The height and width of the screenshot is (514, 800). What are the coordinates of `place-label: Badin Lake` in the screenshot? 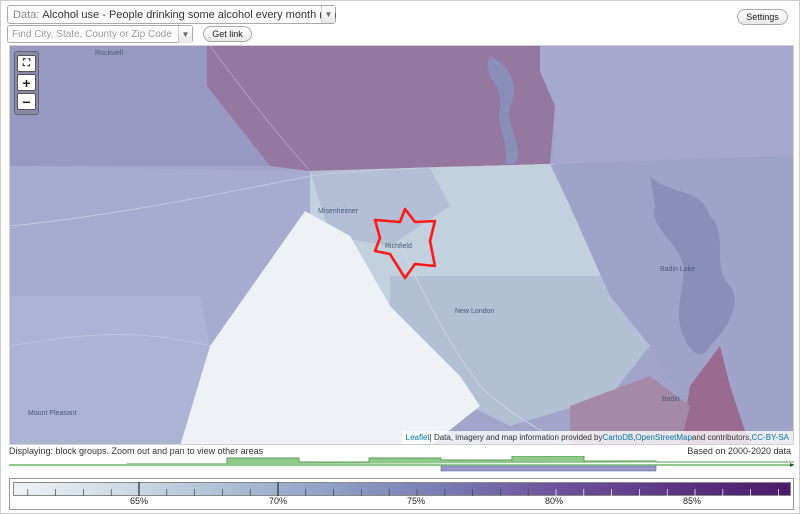 It's located at (678, 269).